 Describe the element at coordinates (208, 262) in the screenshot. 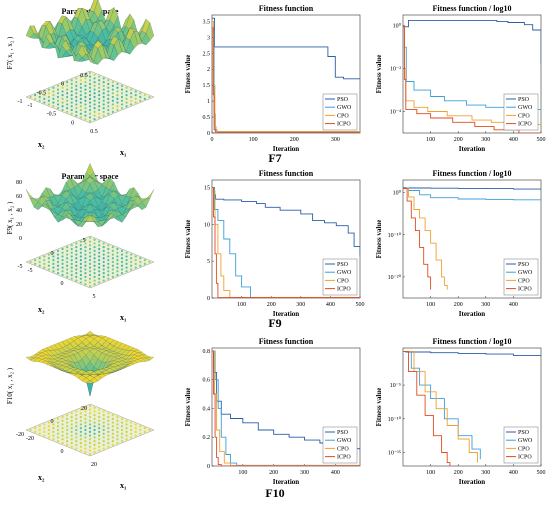

I see `y-tick-label: 5` at that location.